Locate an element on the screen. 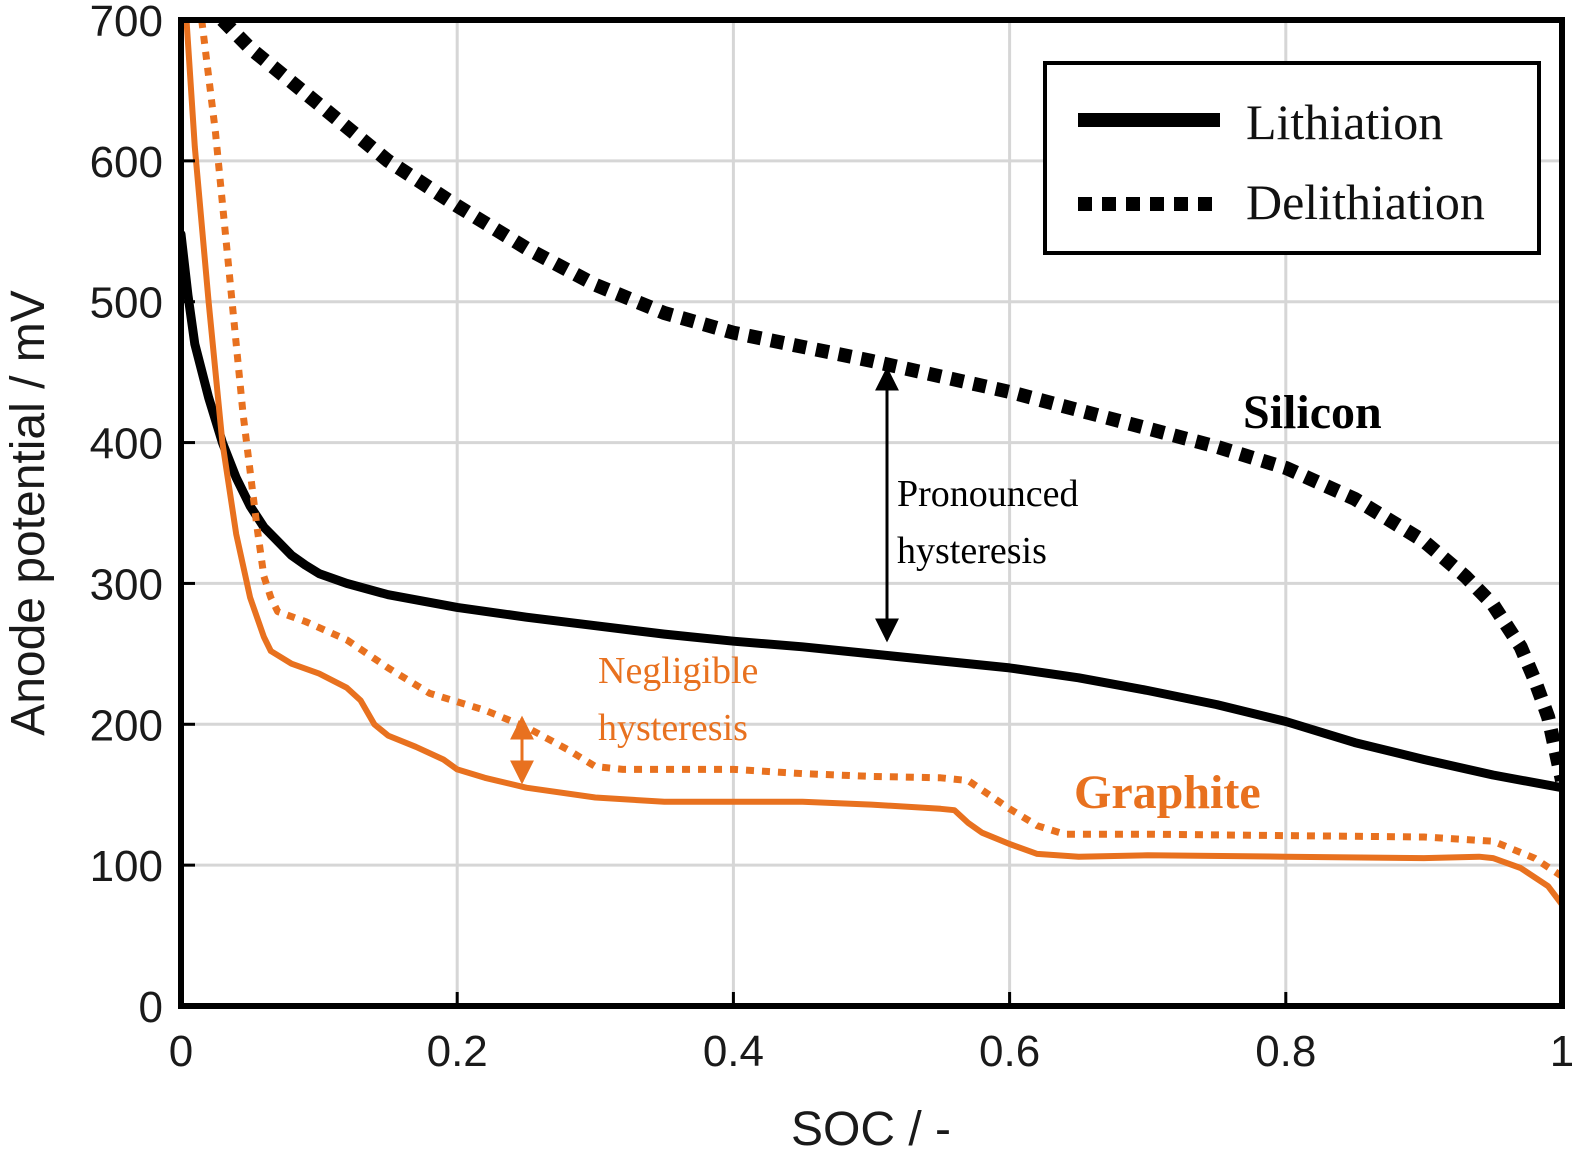  legend: Lithiation Delithiation is located at coordinates (1292, 158).